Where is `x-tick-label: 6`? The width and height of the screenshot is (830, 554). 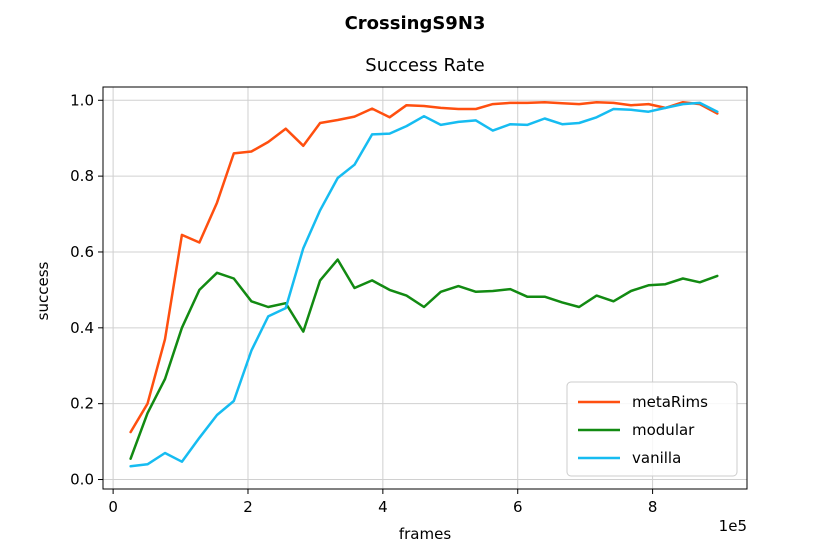
x-tick-label: 6 is located at coordinates (518, 507).